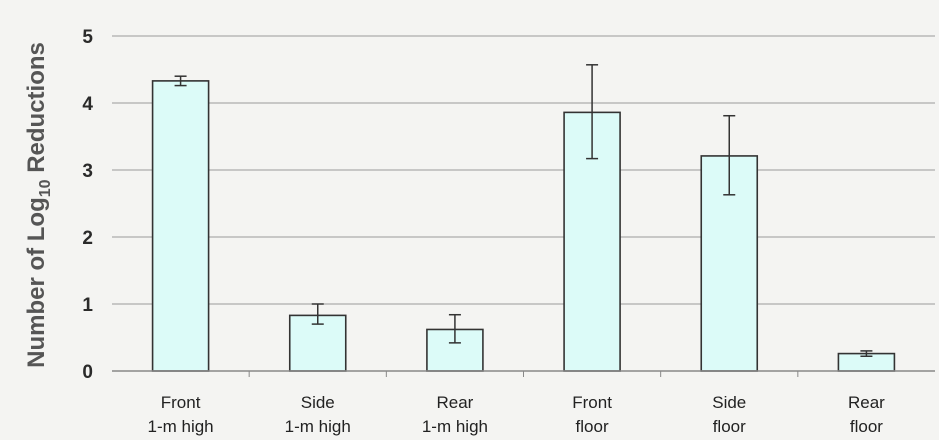  I want to click on y-tick-label: 1, so click(87, 305).